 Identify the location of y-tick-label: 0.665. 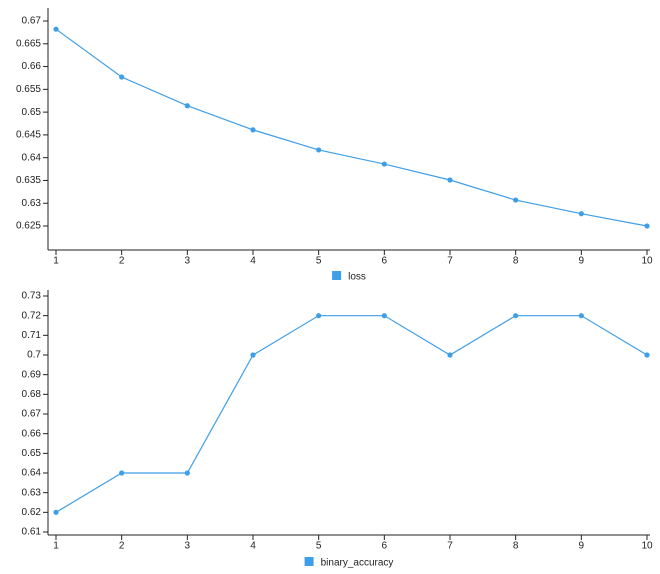
(28, 43).